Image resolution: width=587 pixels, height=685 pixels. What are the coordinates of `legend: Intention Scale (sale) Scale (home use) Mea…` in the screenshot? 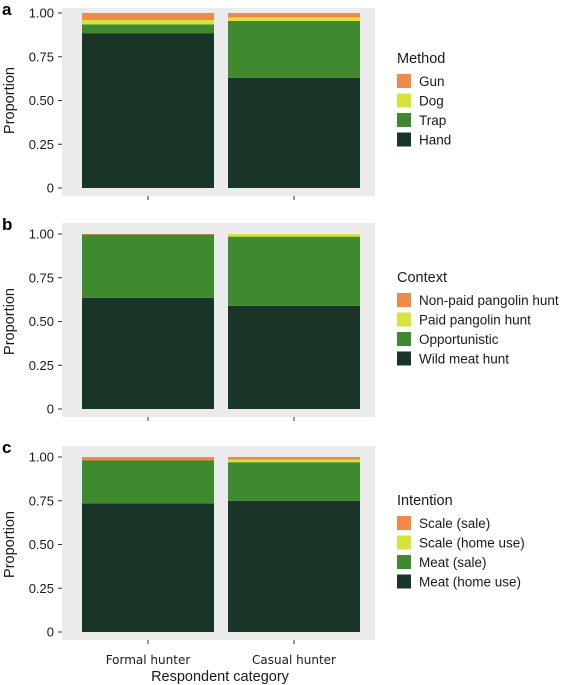 It's located at (461, 541).